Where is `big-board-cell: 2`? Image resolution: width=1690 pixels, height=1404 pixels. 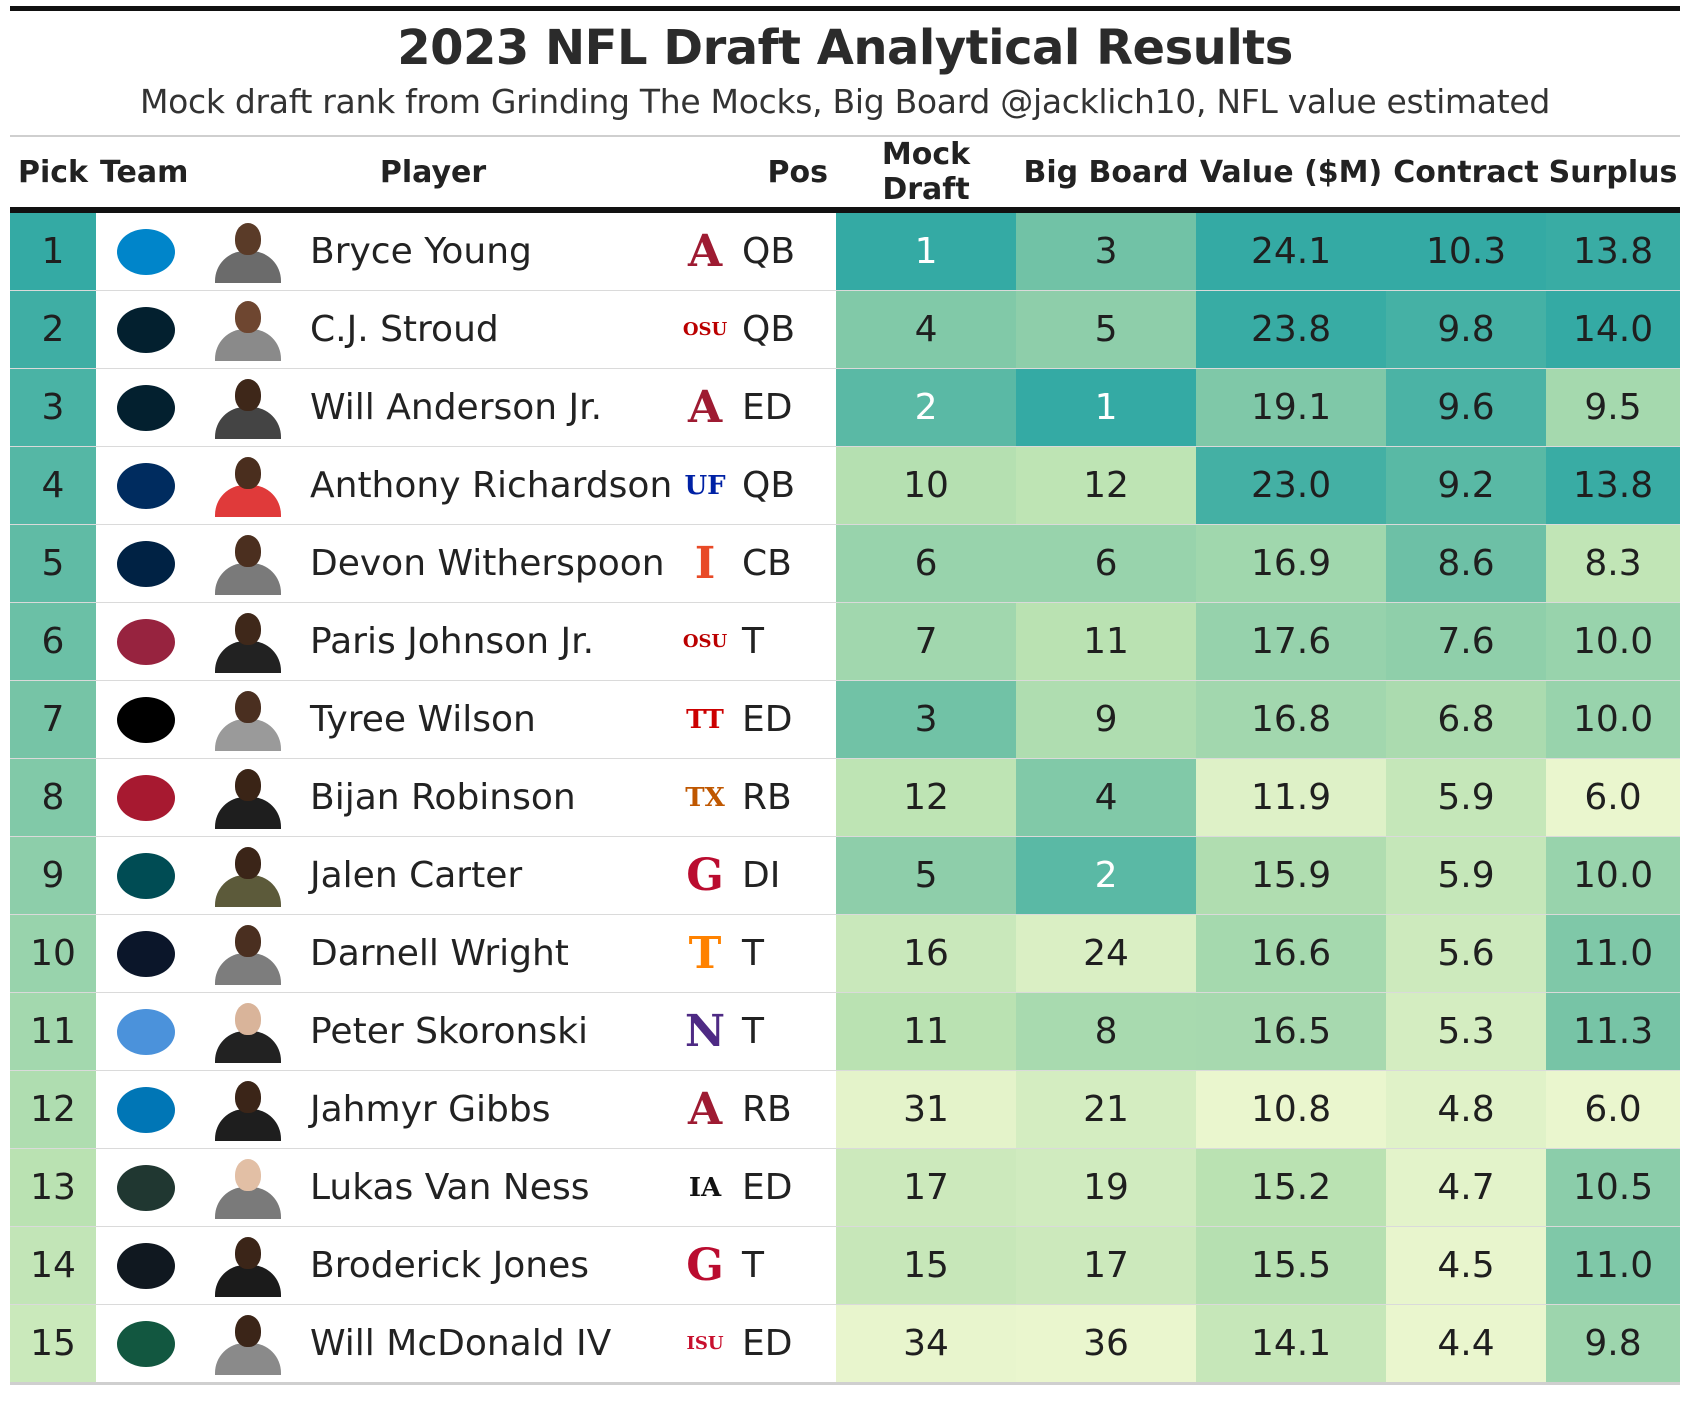 big-board-cell: 2 is located at coordinates (1106, 875).